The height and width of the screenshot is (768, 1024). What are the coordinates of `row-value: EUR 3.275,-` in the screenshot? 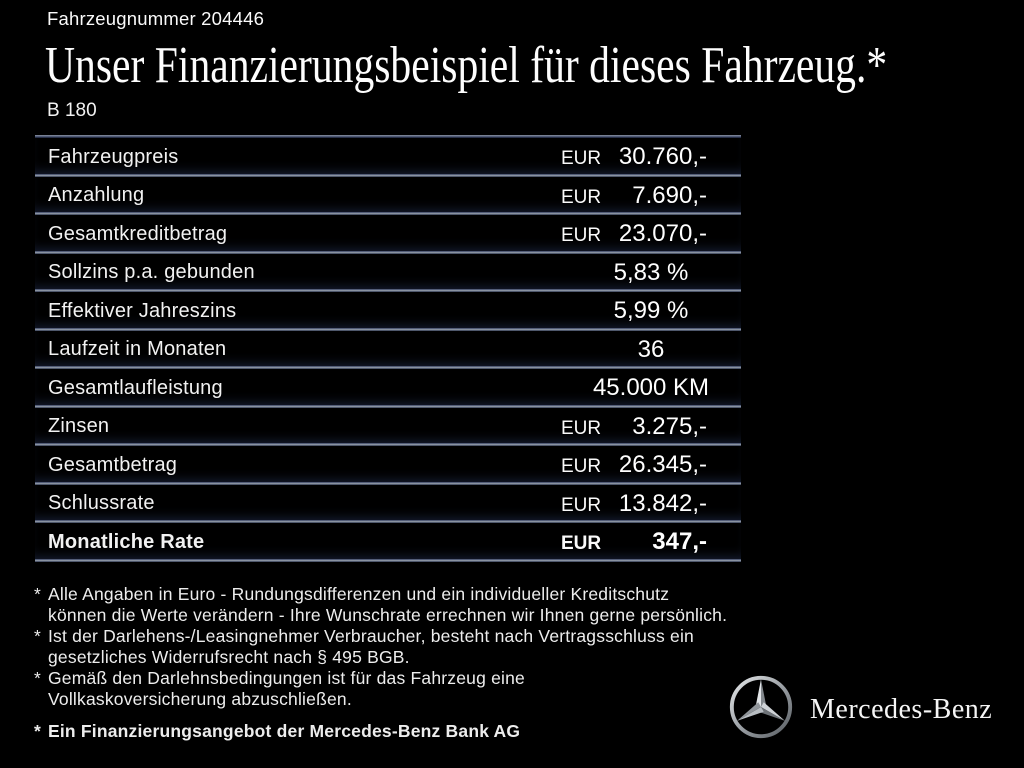 It's located at (651, 427).